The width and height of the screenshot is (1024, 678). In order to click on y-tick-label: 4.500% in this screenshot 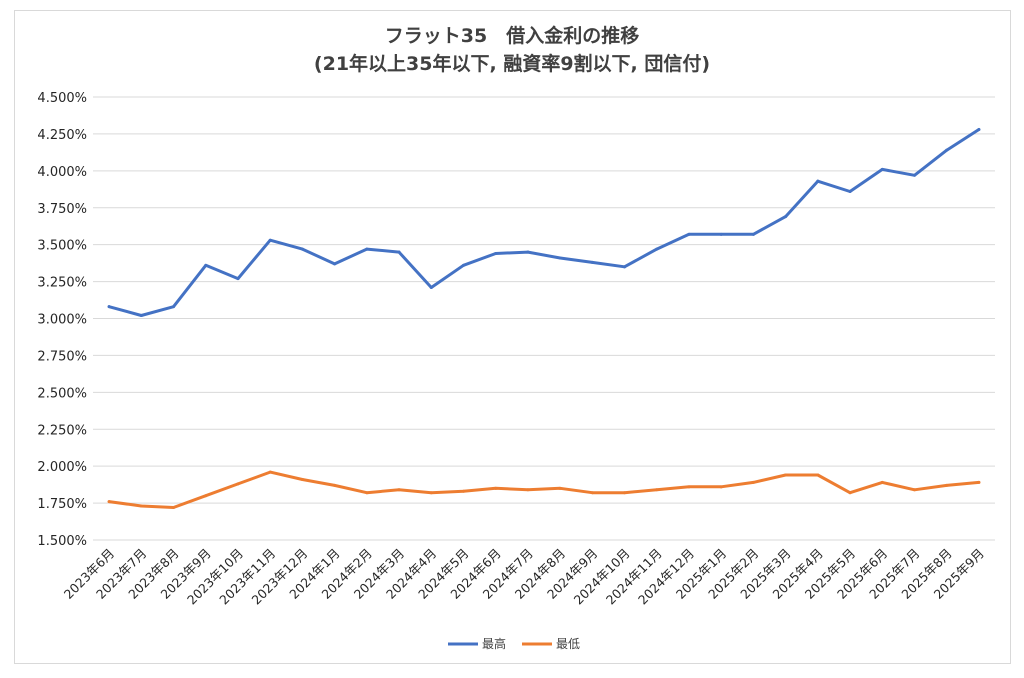, I will do `click(62, 98)`.